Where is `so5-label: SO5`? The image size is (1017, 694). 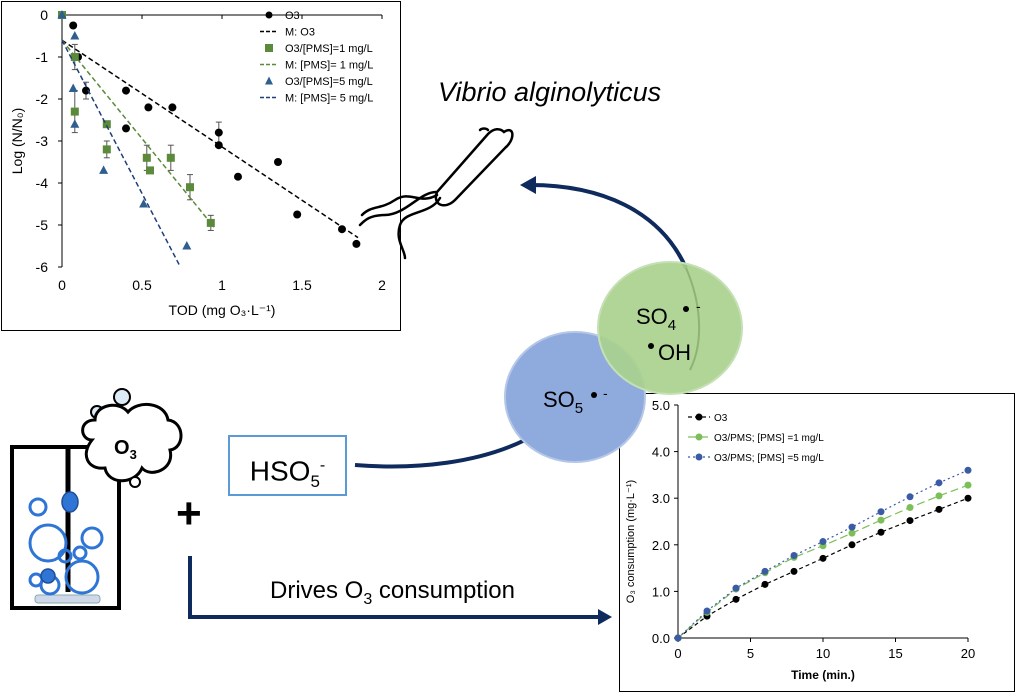 so5-label: SO5 is located at coordinates (563, 402).